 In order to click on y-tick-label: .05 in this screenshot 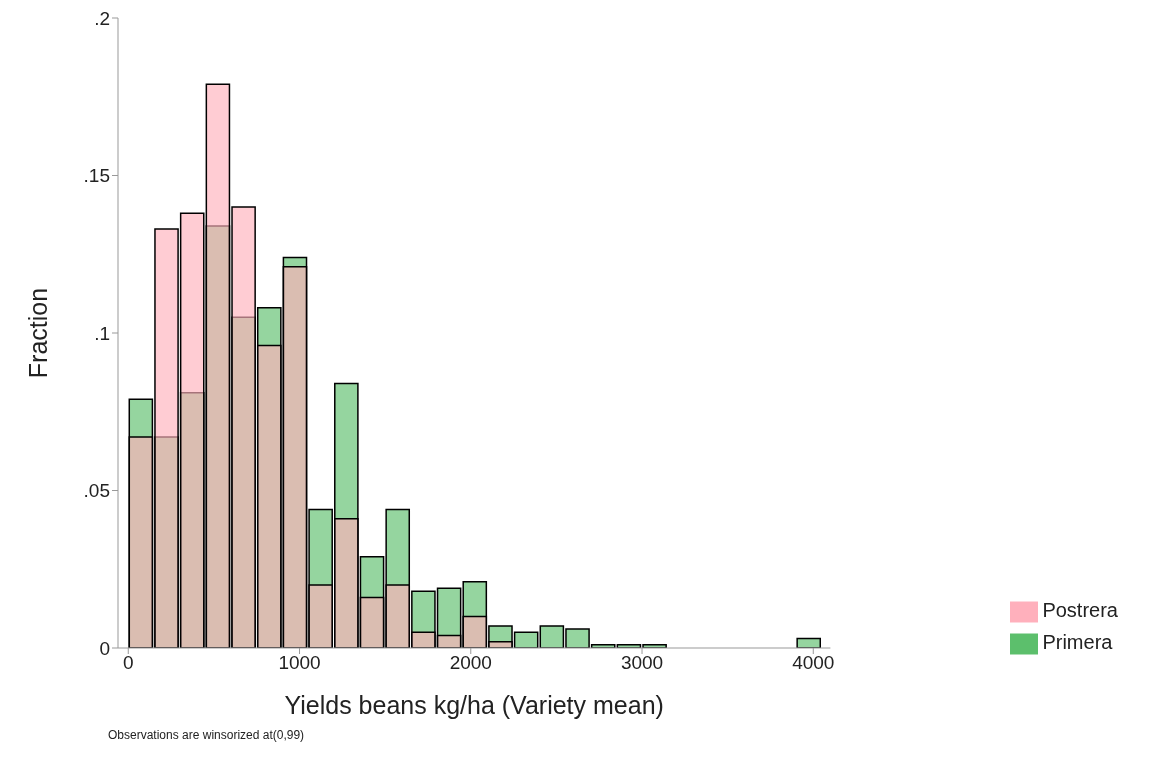, I will do `click(96, 491)`.